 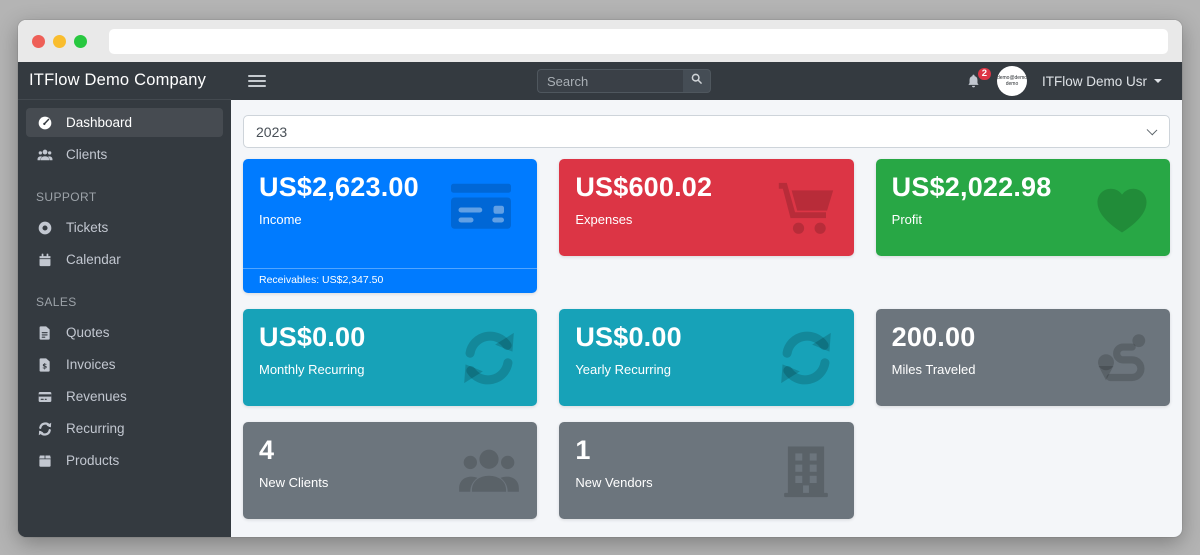 I want to click on monthly-recurring-card: US$0.00 Monthly Recurring, so click(x=390, y=357).